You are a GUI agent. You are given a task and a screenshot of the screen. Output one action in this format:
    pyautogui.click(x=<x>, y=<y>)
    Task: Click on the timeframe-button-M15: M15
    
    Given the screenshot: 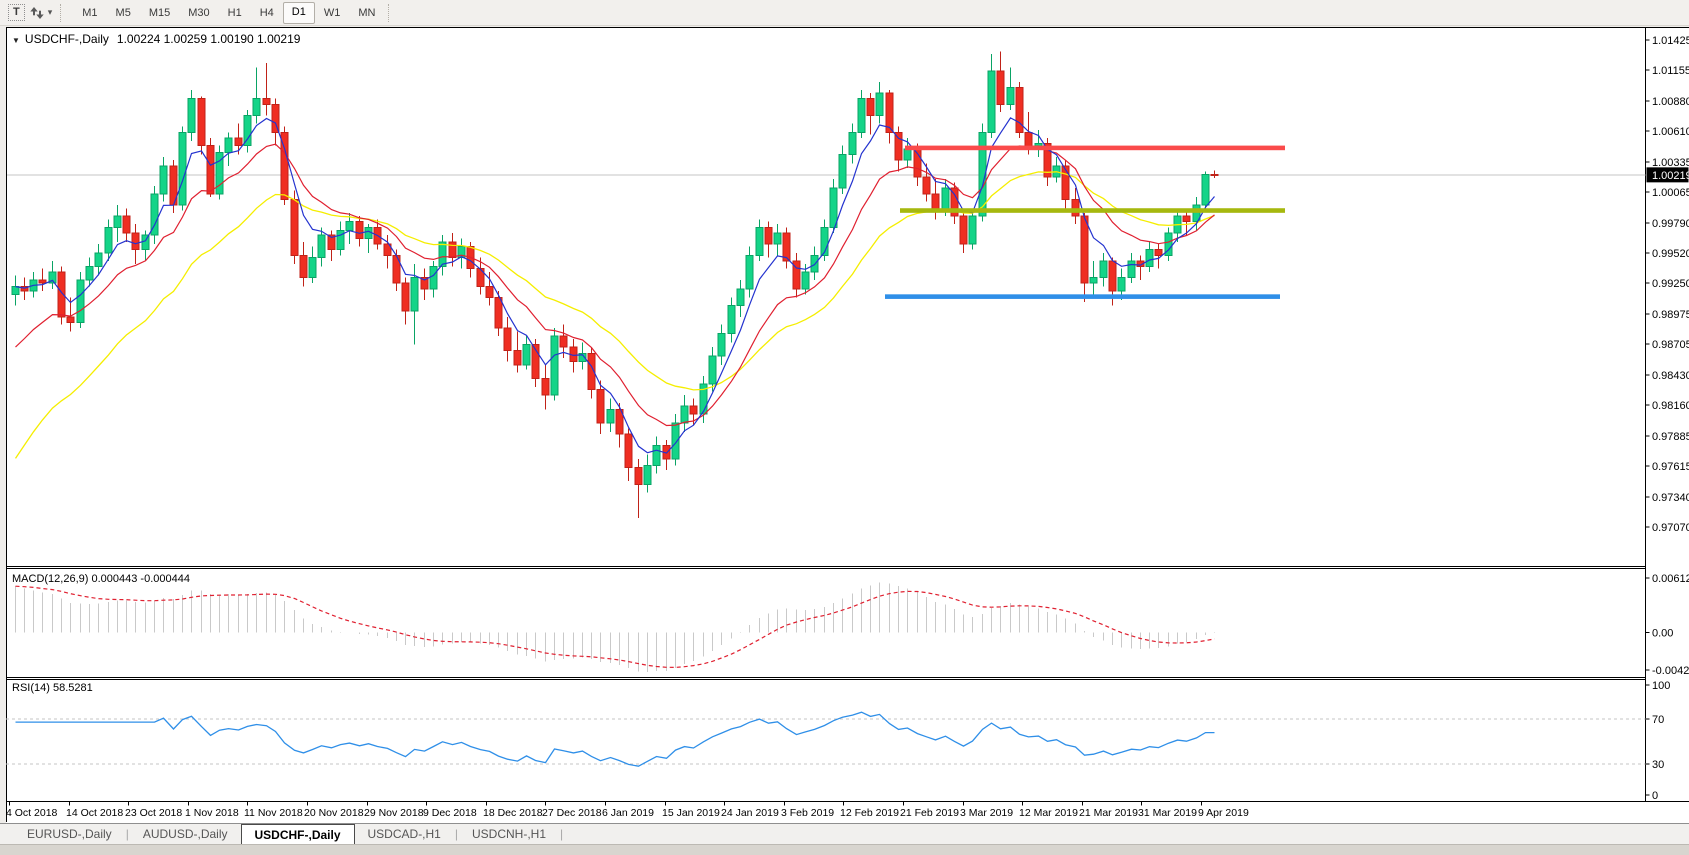 What is the action you would take?
    pyautogui.click(x=159, y=13)
    